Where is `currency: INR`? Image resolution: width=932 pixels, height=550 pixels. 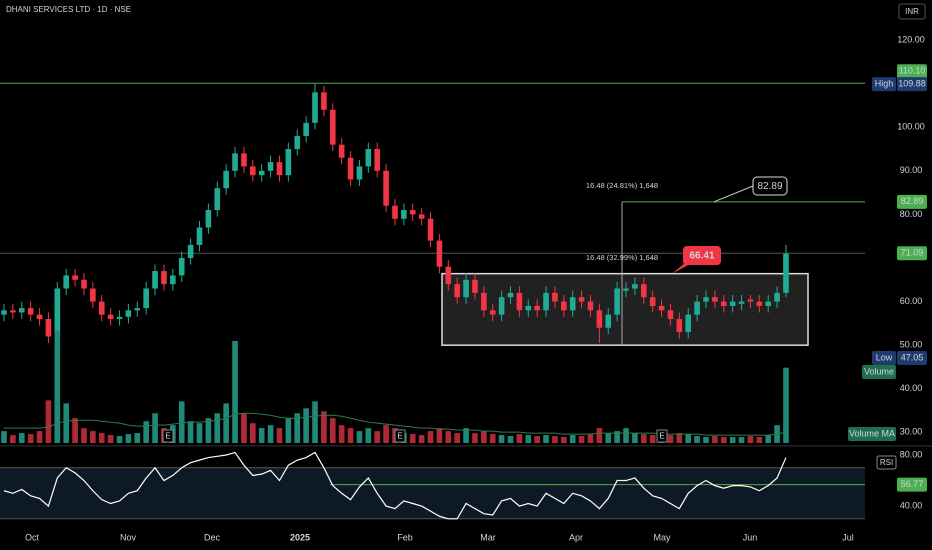 currency: INR is located at coordinates (912, 11).